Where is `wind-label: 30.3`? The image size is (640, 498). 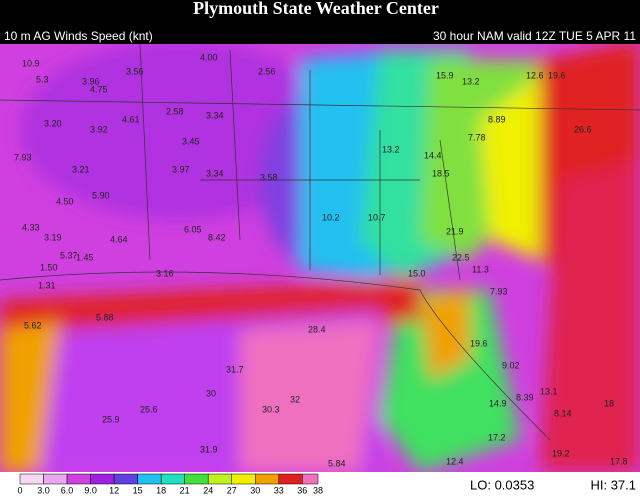 wind-label: 30.3 is located at coordinates (271, 409).